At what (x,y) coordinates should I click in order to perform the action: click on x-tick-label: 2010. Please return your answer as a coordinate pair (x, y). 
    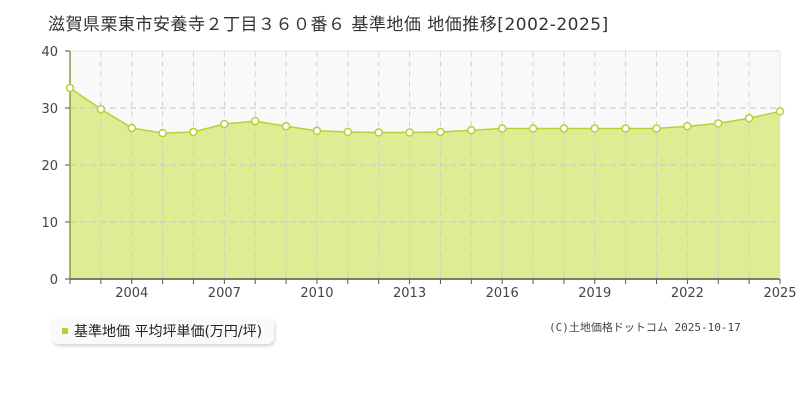
    Looking at the image, I should click on (316, 293).